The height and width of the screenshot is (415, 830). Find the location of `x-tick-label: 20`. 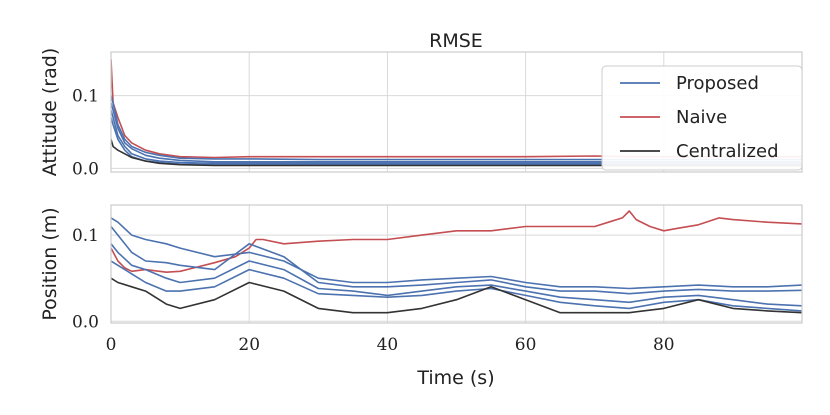

x-tick-label: 20 is located at coordinates (249, 345).